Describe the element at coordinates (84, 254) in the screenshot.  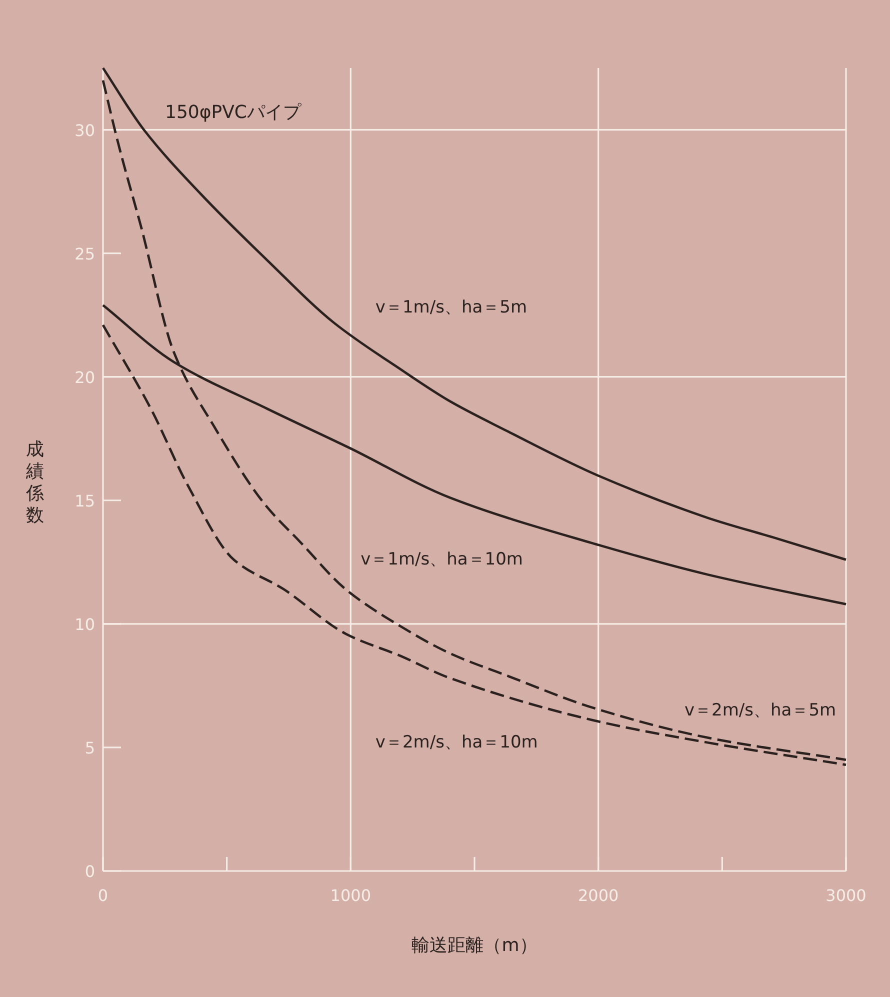
I see `y-tick-label: 25` at that location.